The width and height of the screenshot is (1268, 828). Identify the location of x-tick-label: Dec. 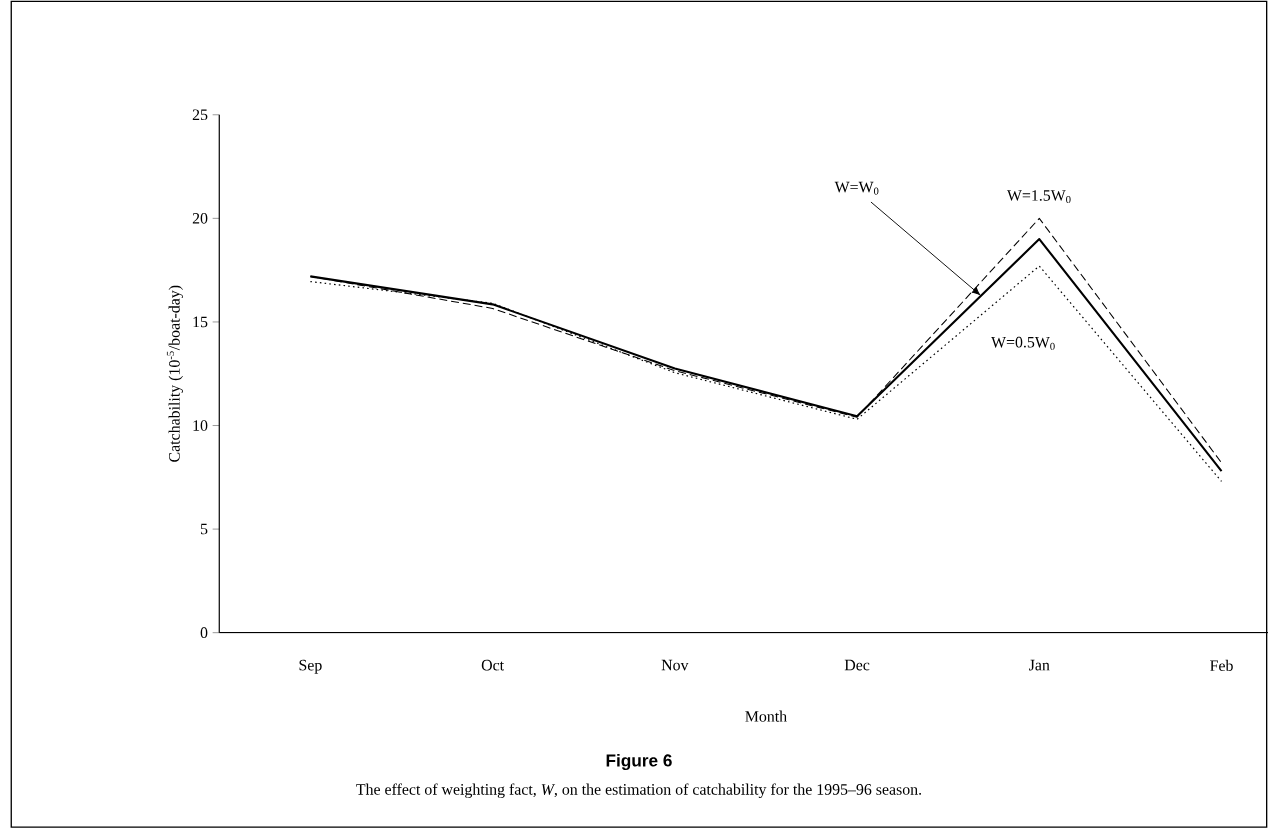
(857, 665).